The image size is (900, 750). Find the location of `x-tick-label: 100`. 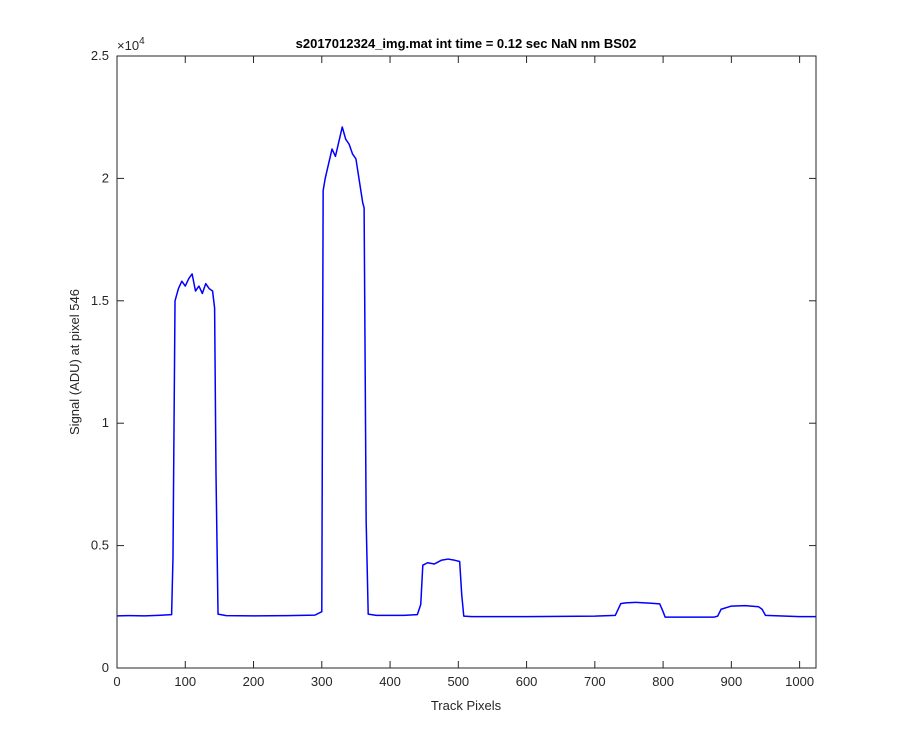

x-tick-label: 100 is located at coordinates (185, 681).